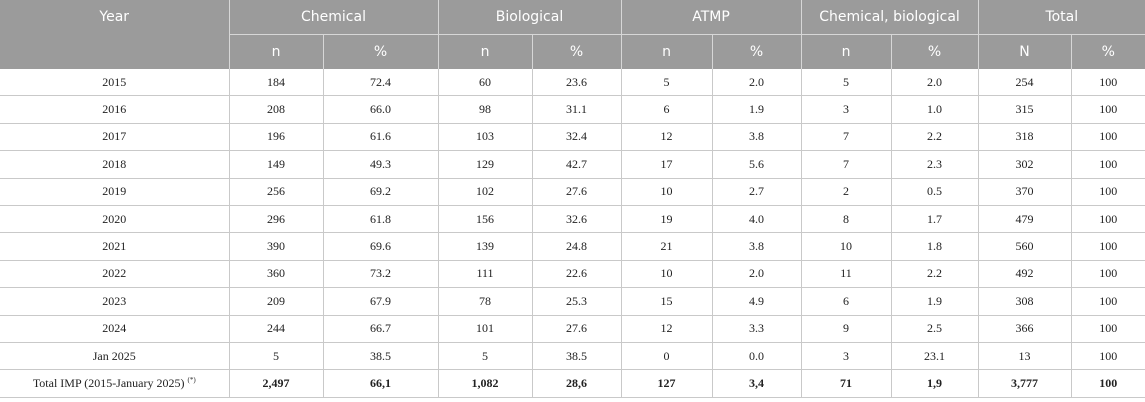 The image size is (1145, 402). I want to click on table-cell: 10, so click(846, 246).